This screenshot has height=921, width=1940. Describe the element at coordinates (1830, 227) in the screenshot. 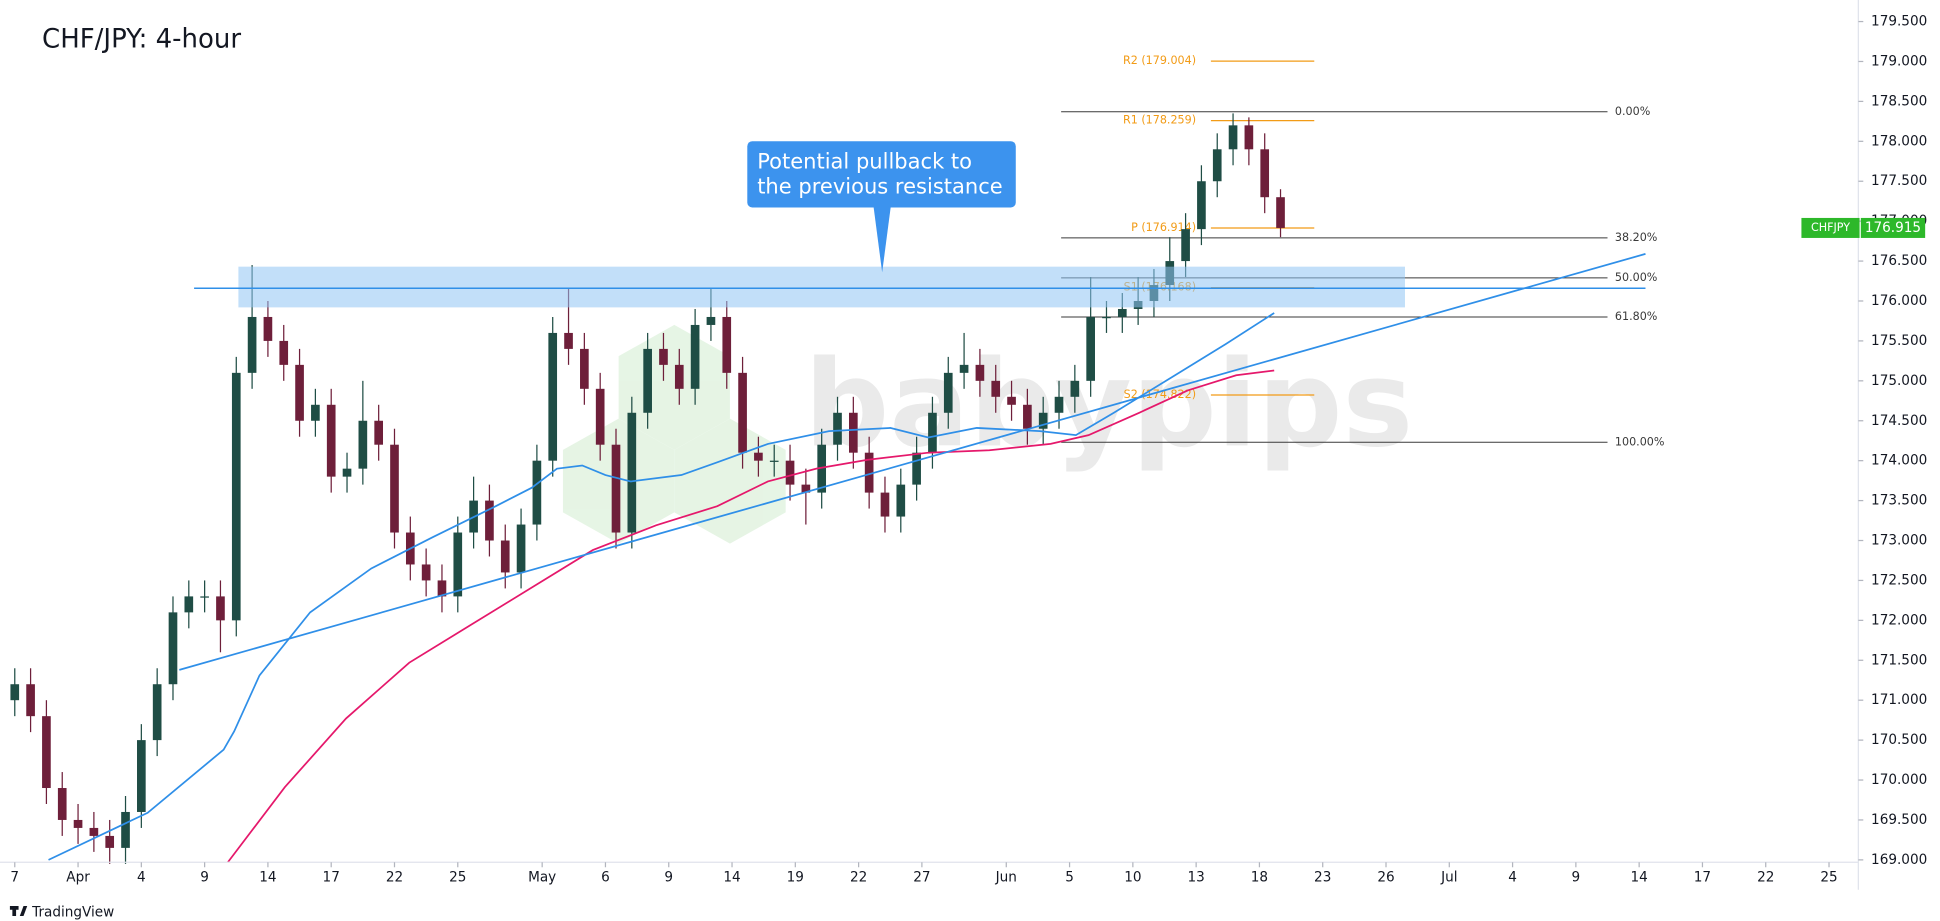

I see `symbol-tag` at that location.